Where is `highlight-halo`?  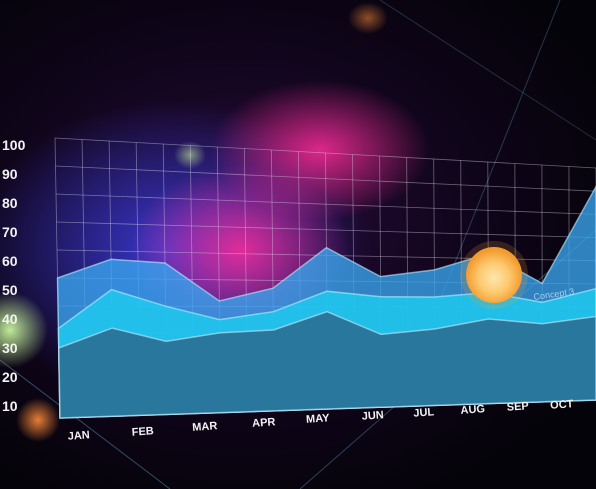 highlight-halo is located at coordinates (494, 275).